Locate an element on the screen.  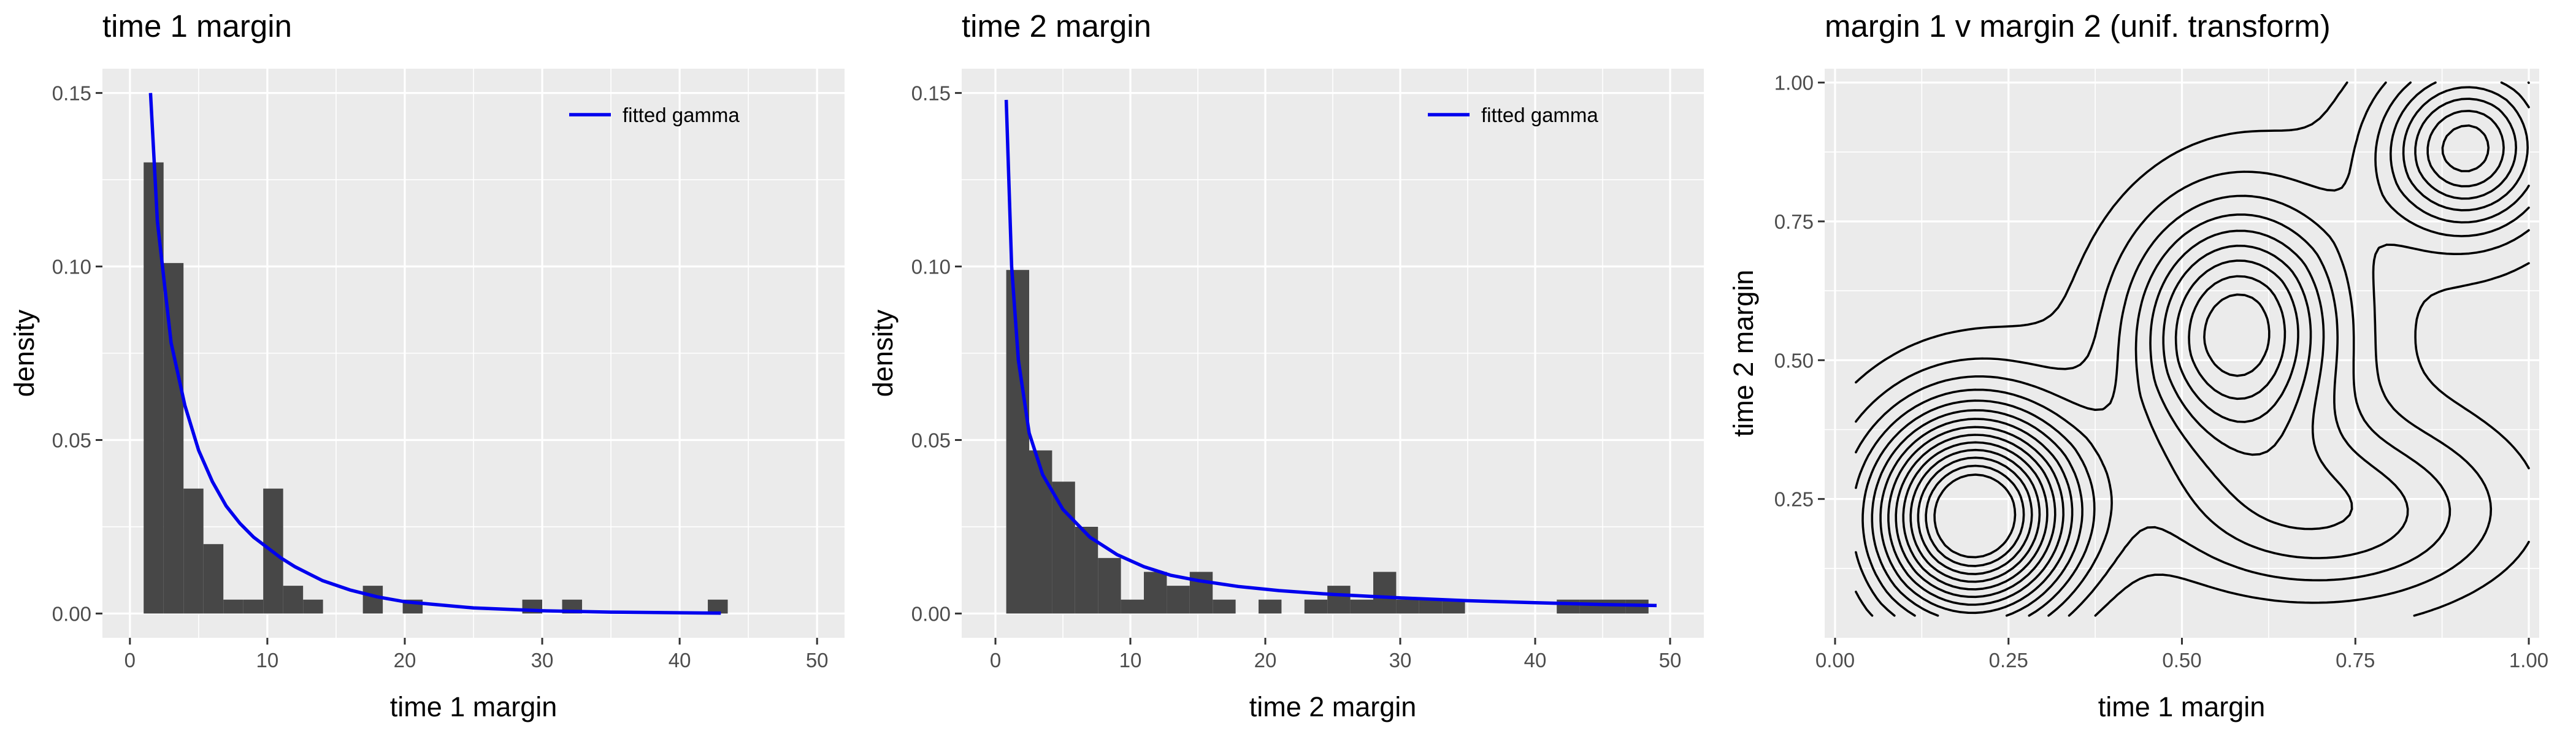
x-tick-label: 0.50 is located at coordinates (2181, 661).